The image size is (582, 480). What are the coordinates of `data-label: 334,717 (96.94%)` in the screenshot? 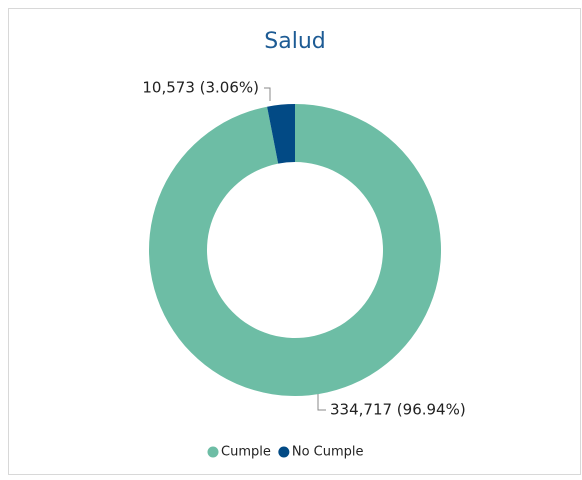 It's located at (398, 410).